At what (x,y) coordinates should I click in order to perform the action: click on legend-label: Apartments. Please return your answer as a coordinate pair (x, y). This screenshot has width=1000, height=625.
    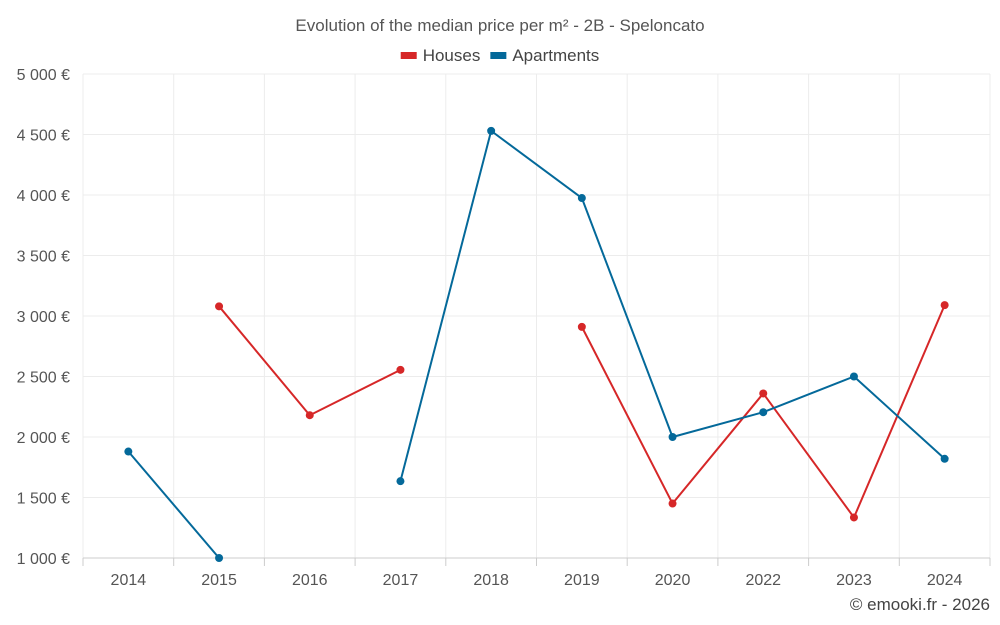
    Looking at the image, I should click on (555, 55).